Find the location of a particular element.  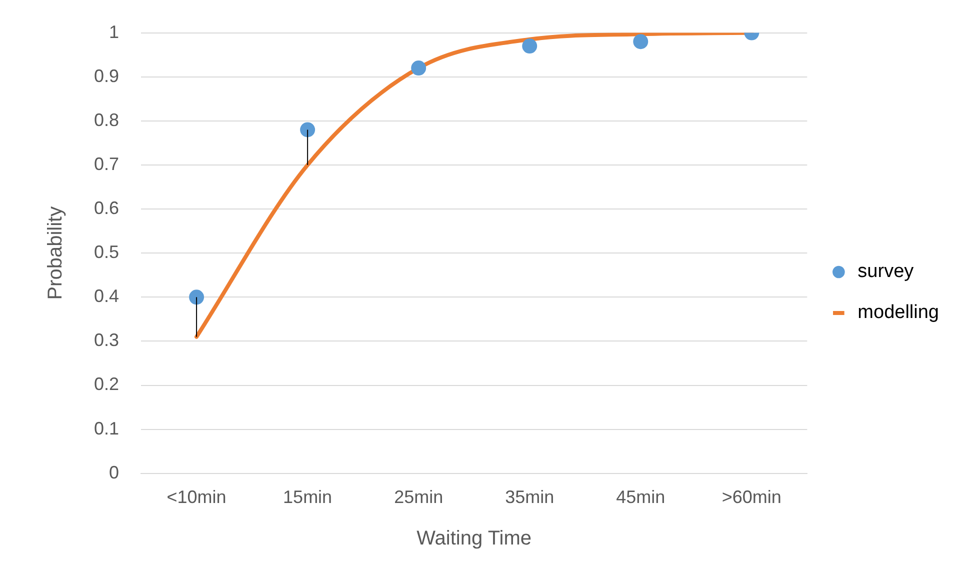

y-axis-title: Probability is located at coordinates (55, 253).